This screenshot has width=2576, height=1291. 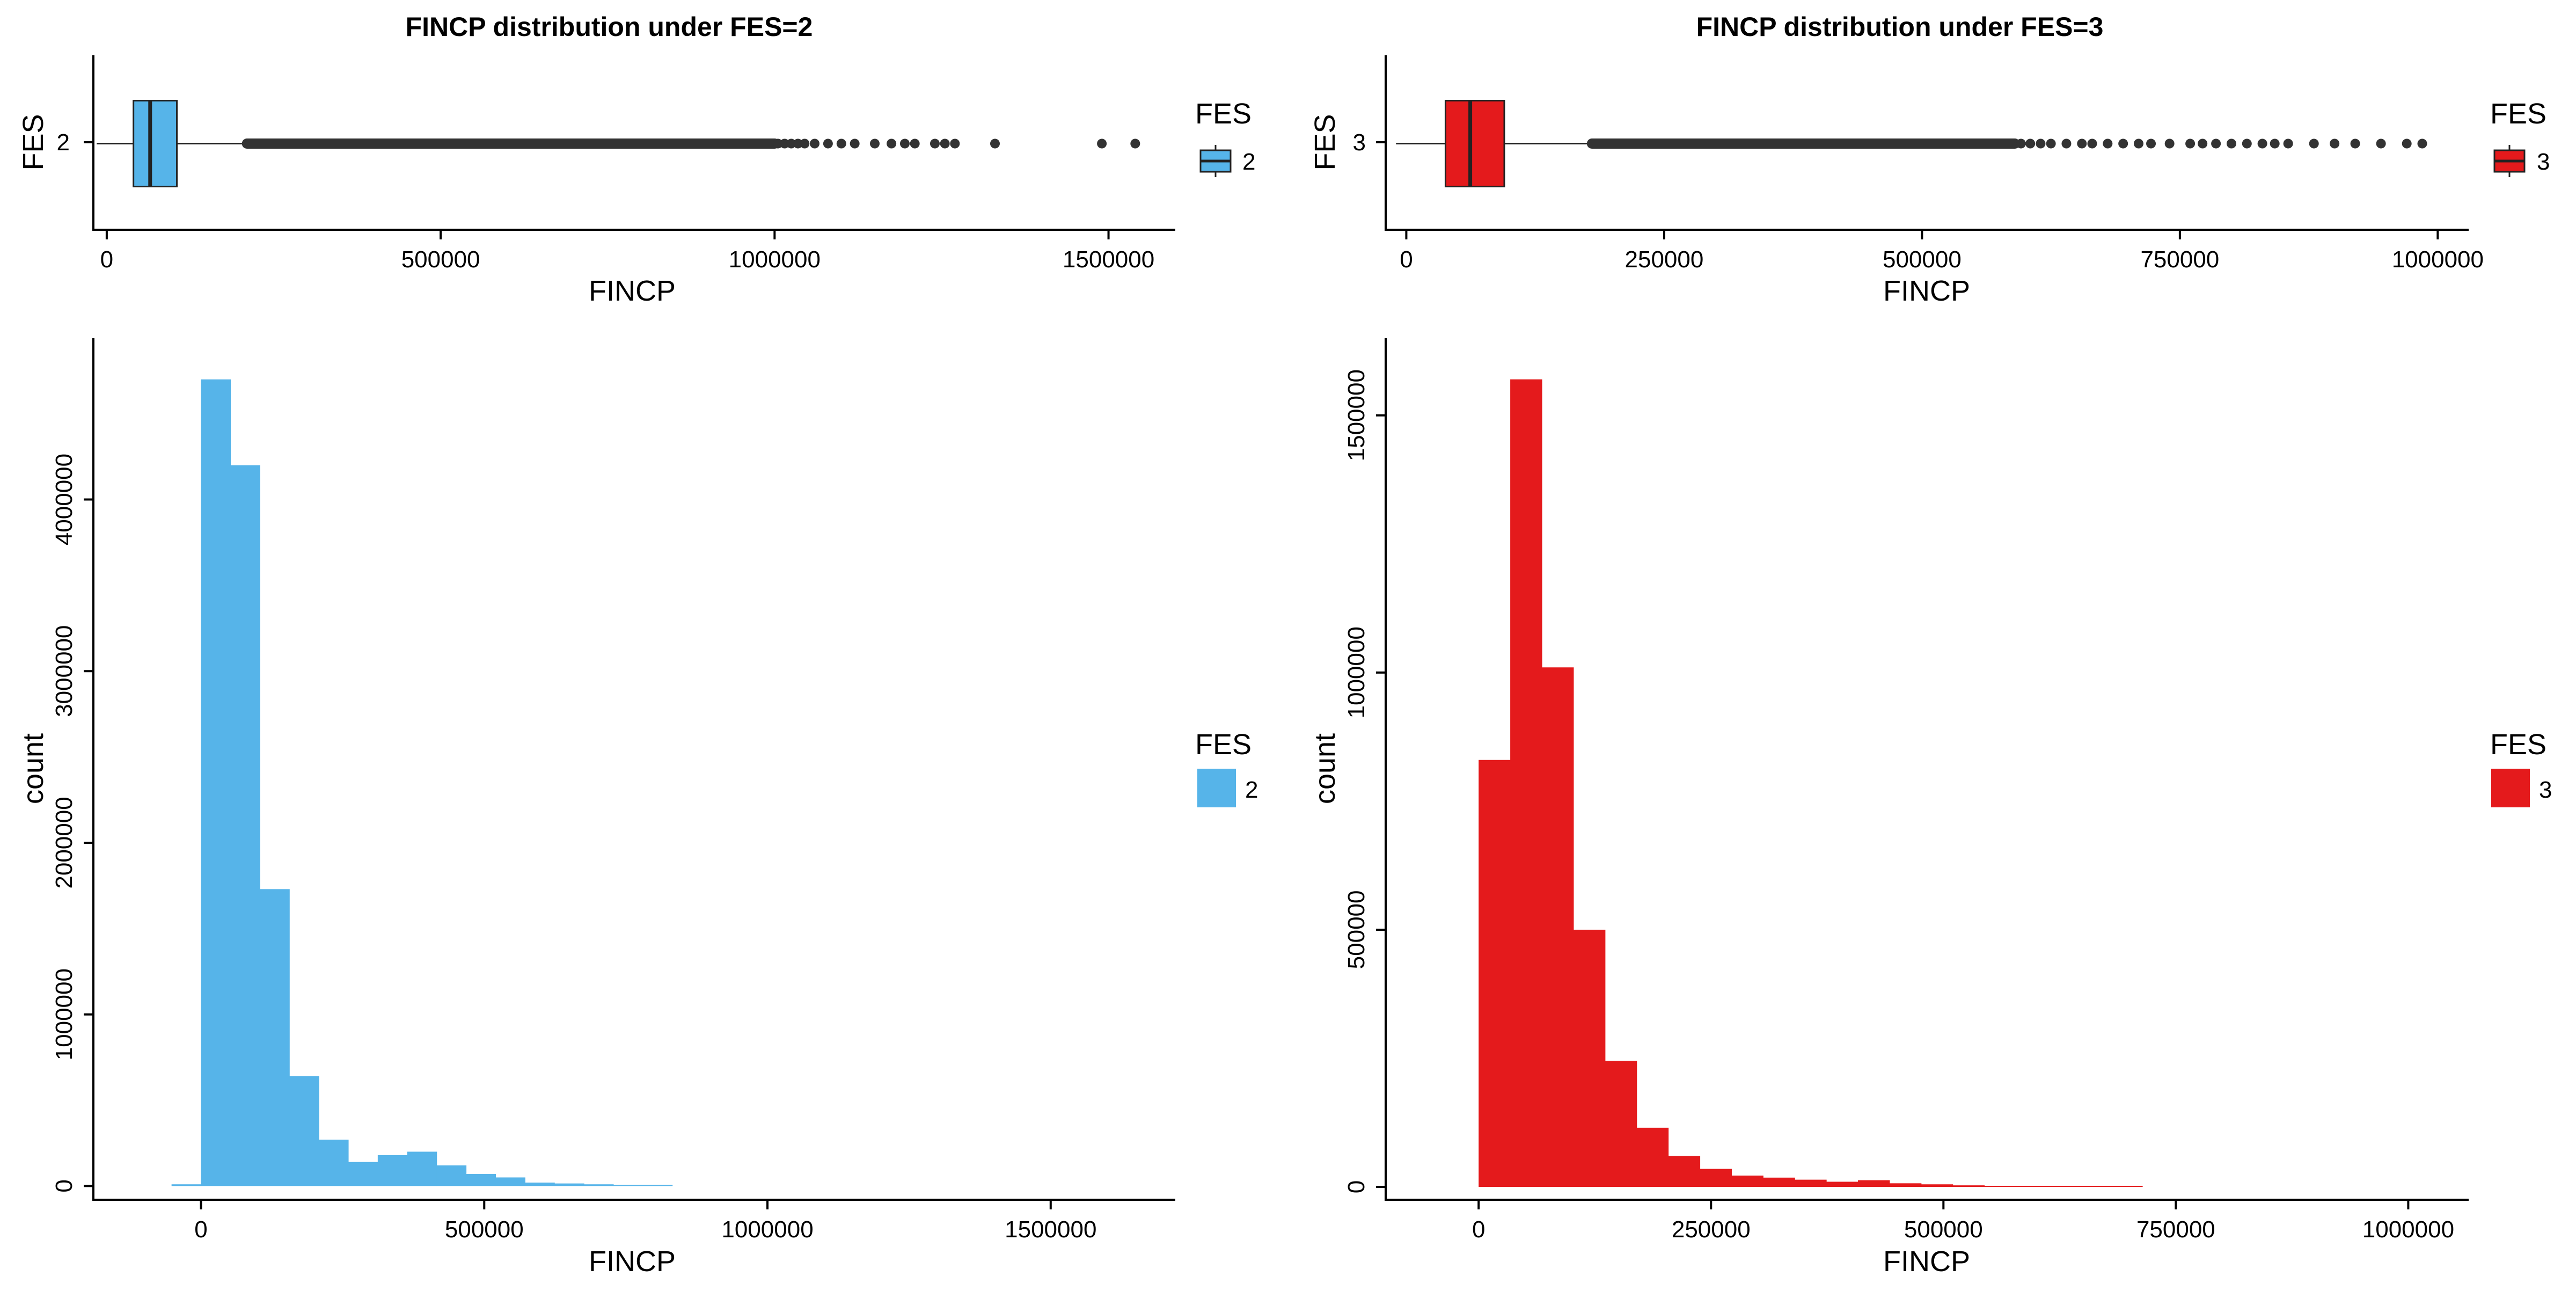 I want to click on box-fes2-x-tick-label: 1000000, so click(x=775, y=259).